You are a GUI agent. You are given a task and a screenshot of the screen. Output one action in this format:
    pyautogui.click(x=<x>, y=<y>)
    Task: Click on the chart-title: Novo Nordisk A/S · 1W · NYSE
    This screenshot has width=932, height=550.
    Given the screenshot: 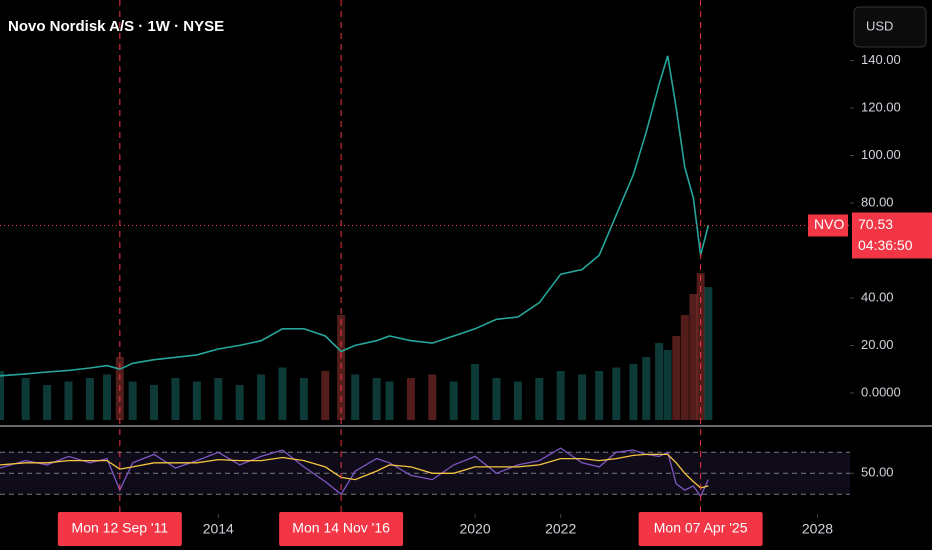 What is the action you would take?
    pyautogui.click(x=116, y=26)
    